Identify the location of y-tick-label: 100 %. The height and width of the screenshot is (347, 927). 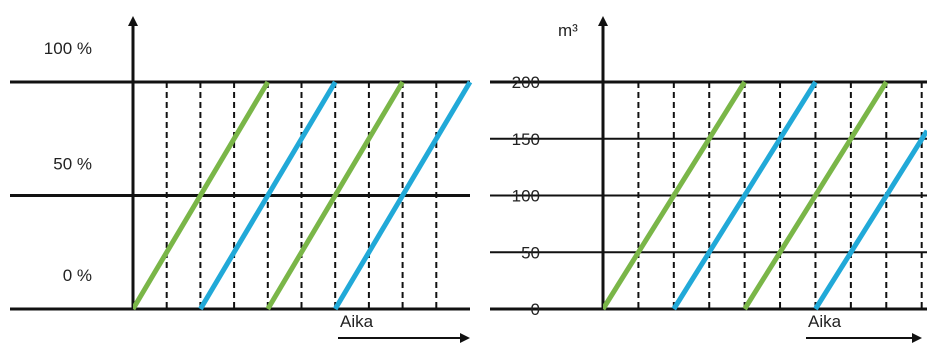
(68, 48).